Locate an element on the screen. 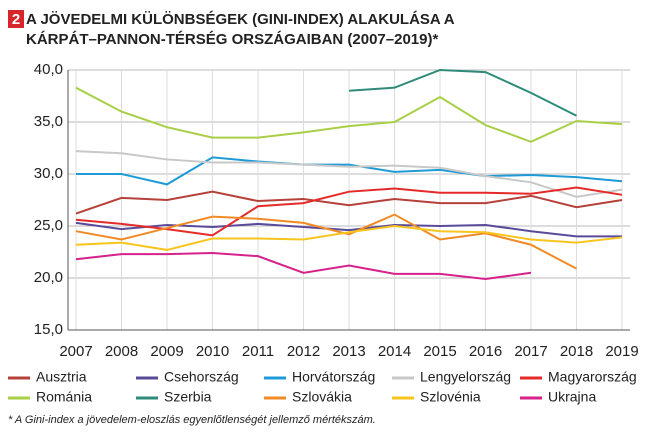  x-tick-label: 2012 is located at coordinates (303, 351).